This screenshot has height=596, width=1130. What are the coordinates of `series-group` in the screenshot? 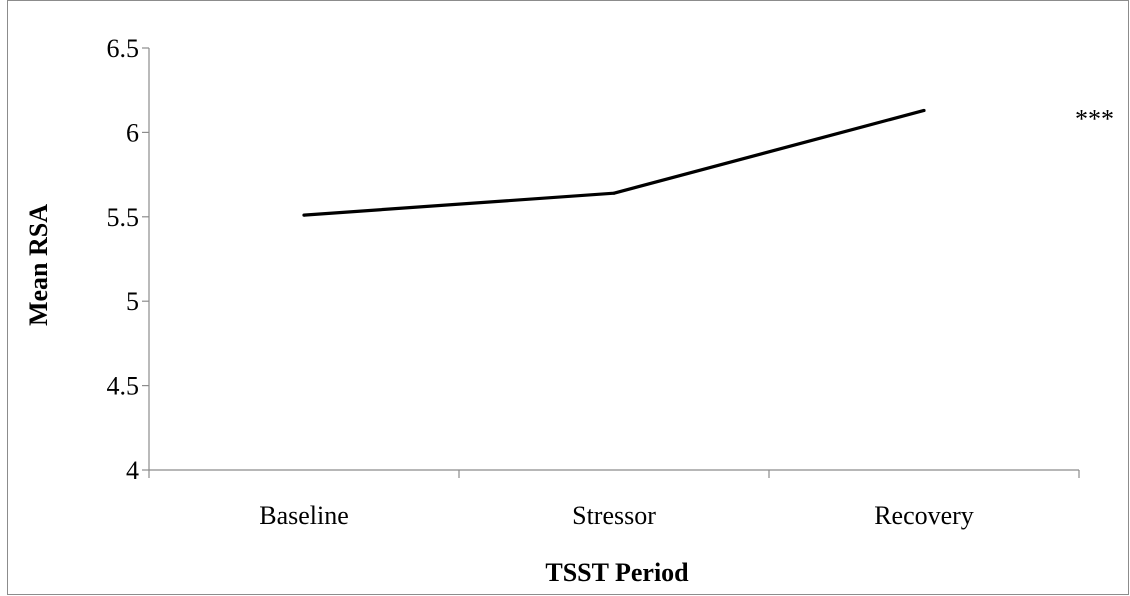 It's located at (614, 162).